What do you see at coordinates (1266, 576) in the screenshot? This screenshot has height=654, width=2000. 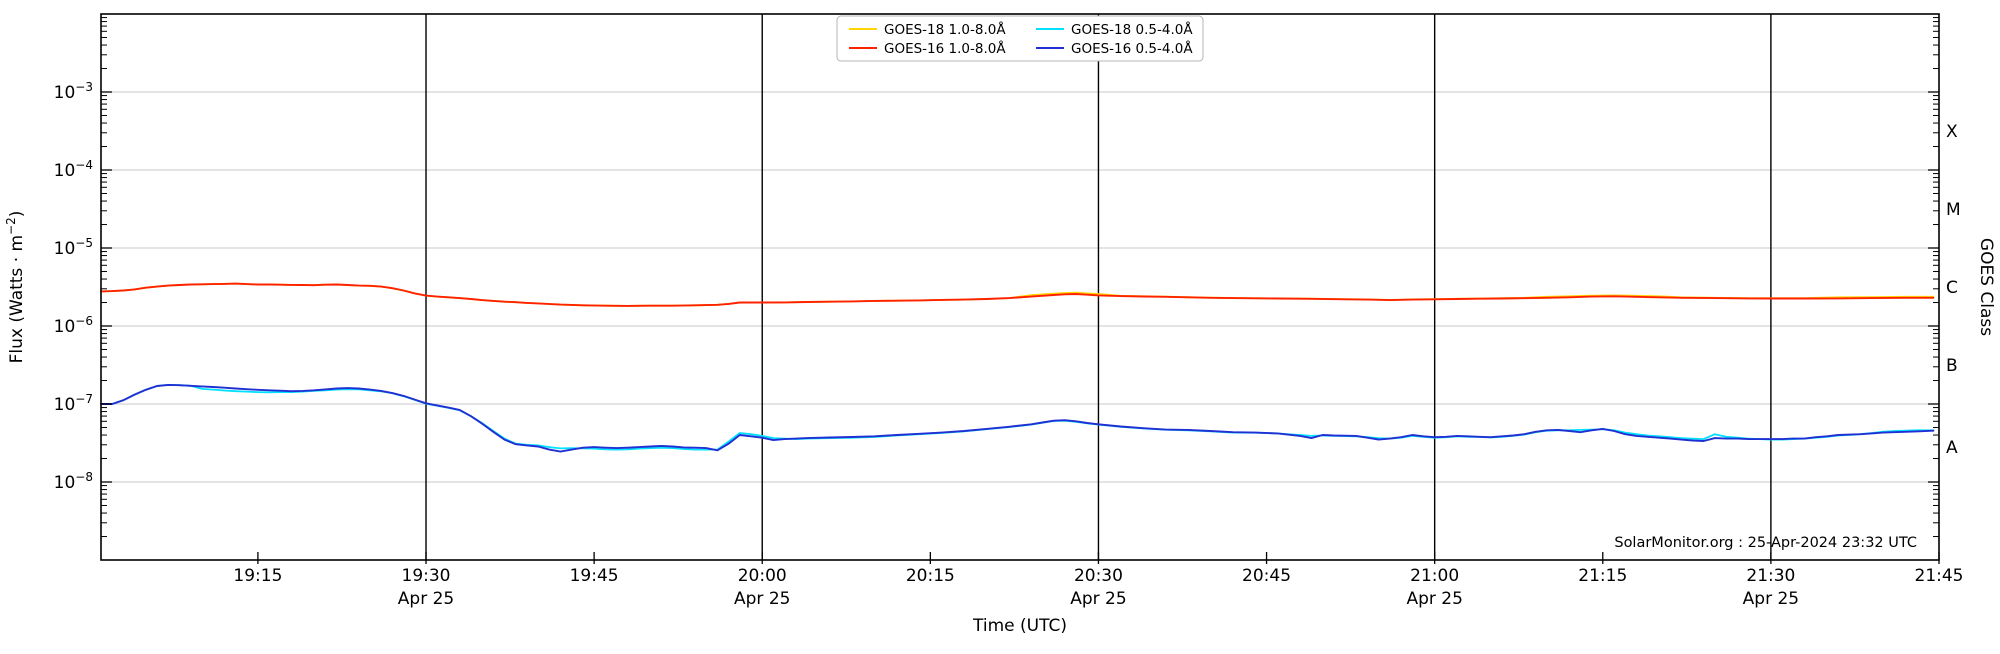 I see `x-tick-label: 20:45` at bounding box center [1266, 576].